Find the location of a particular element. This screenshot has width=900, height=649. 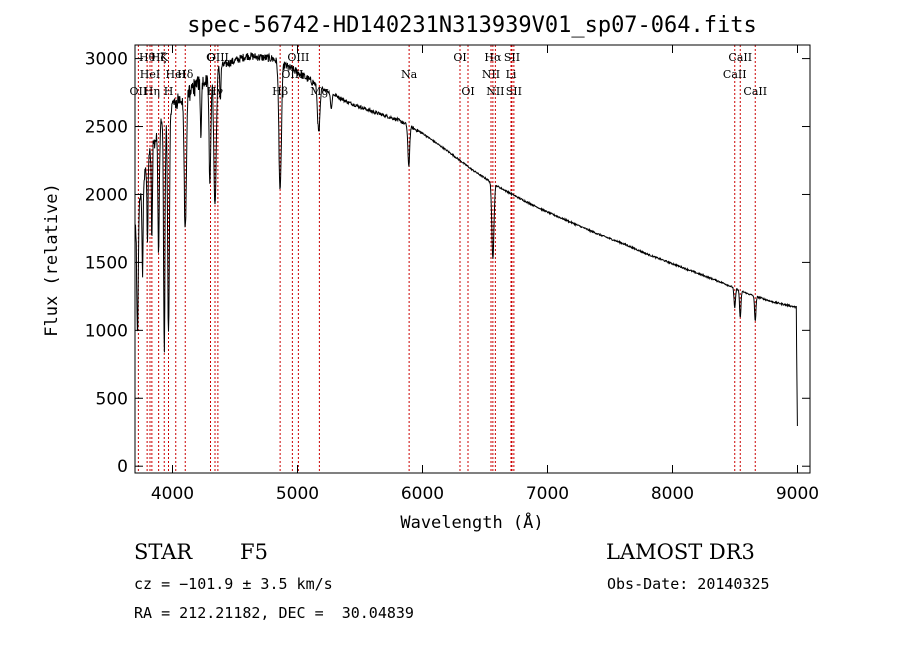

y-tick-label: 1000 is located at coordinates (106, 331).